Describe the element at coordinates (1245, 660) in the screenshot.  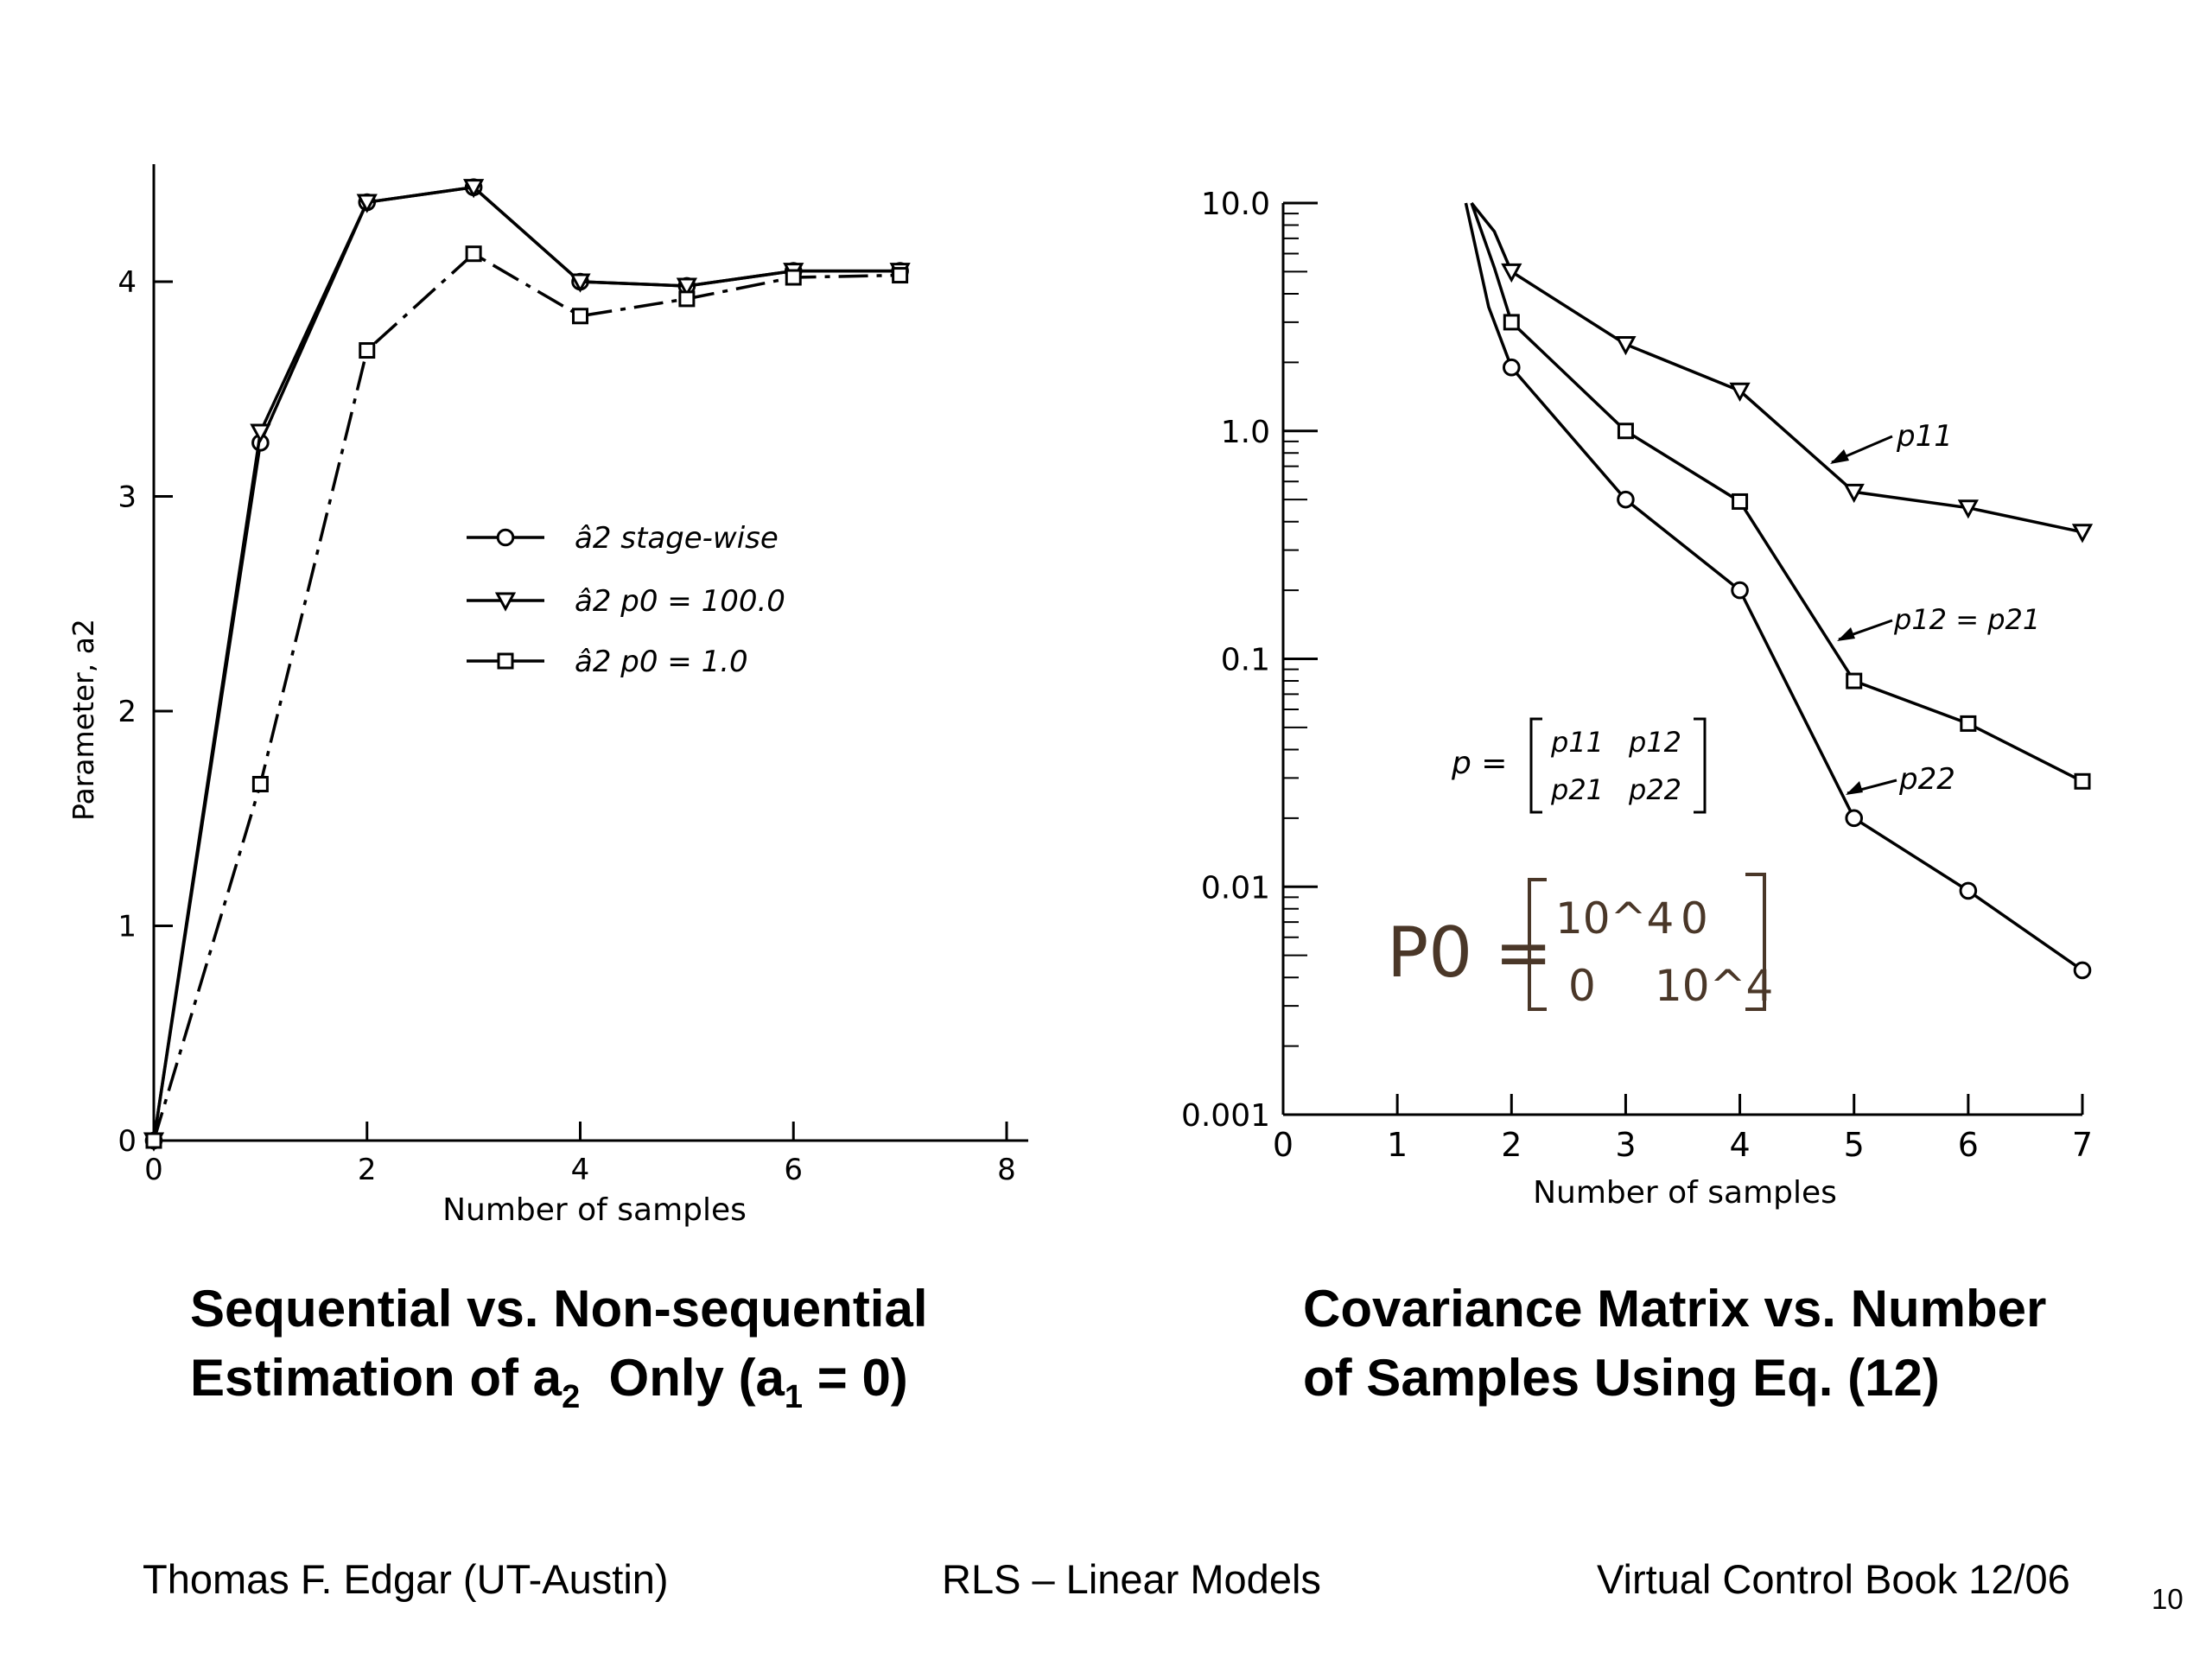
I see `right-y-tick-label: 0.1` at that location.